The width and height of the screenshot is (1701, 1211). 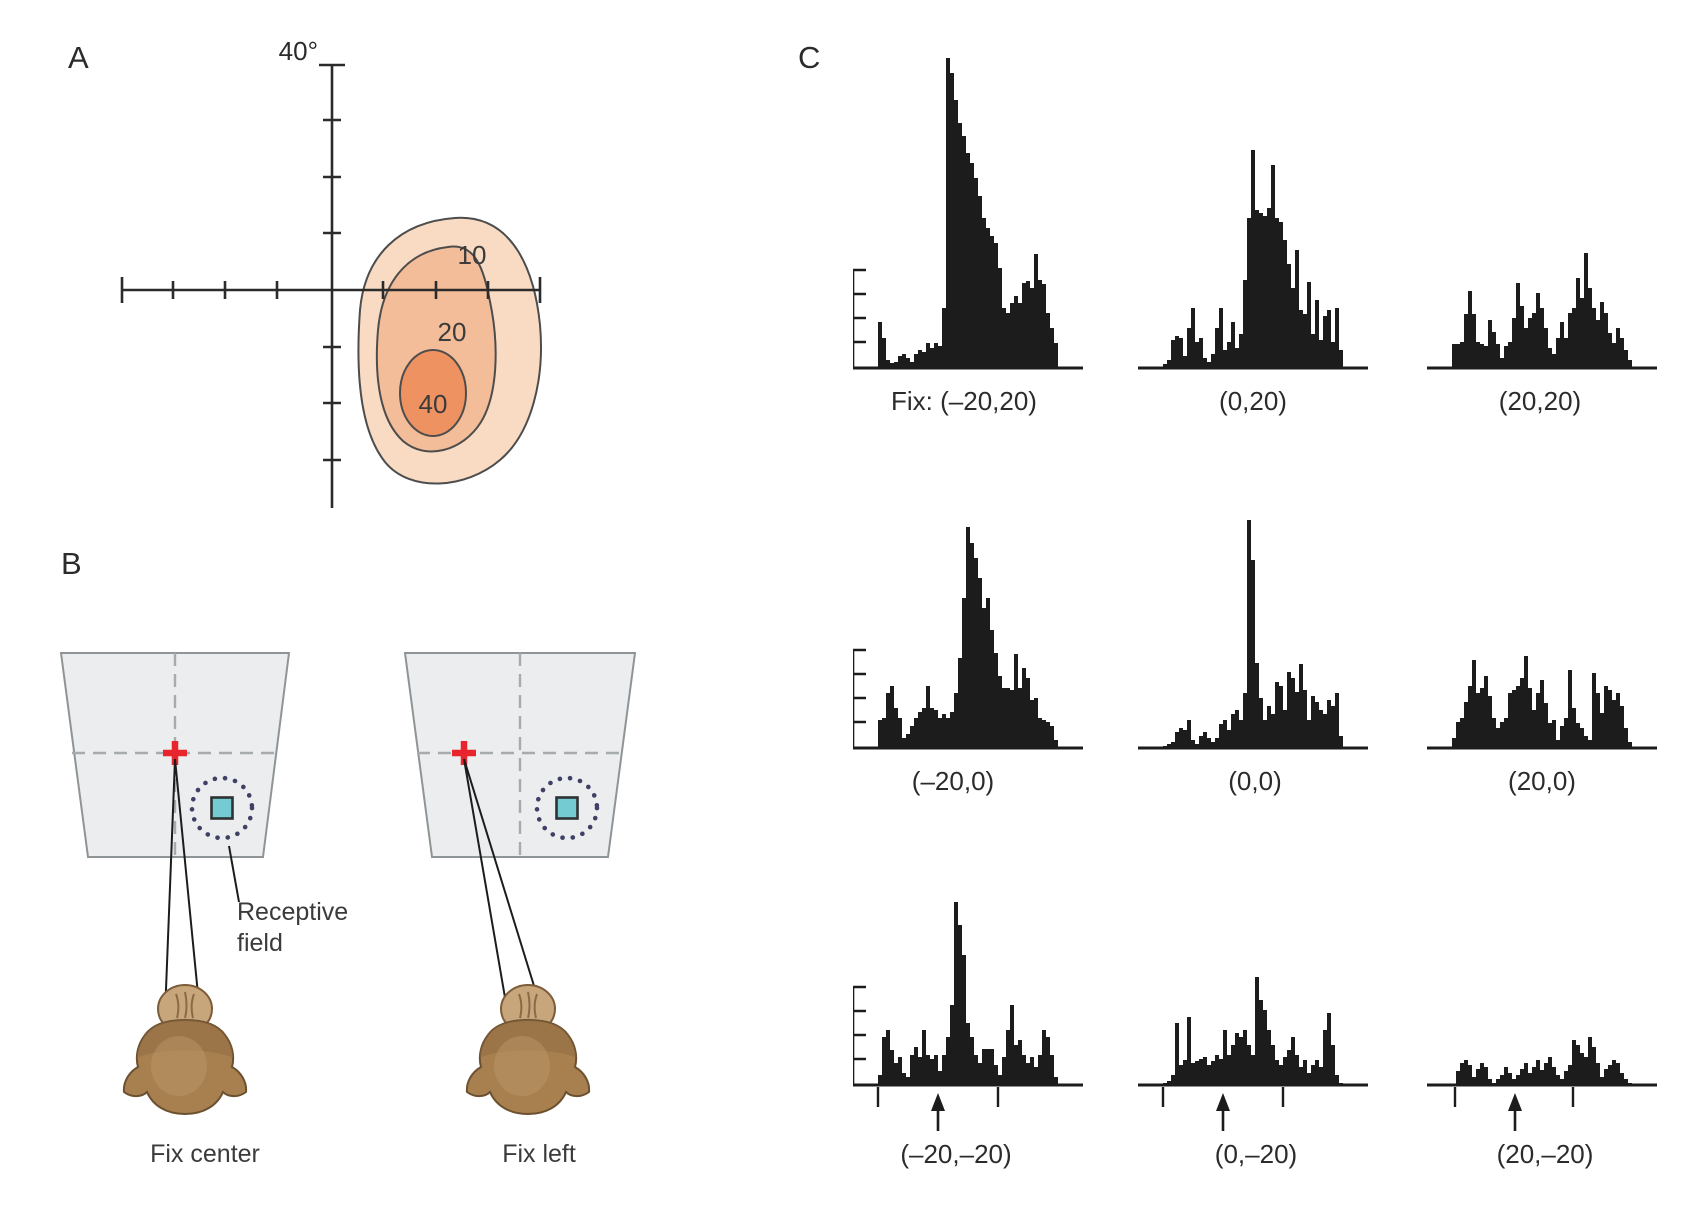 I want to click on screen-fix-center, so click(x=175, y=834).